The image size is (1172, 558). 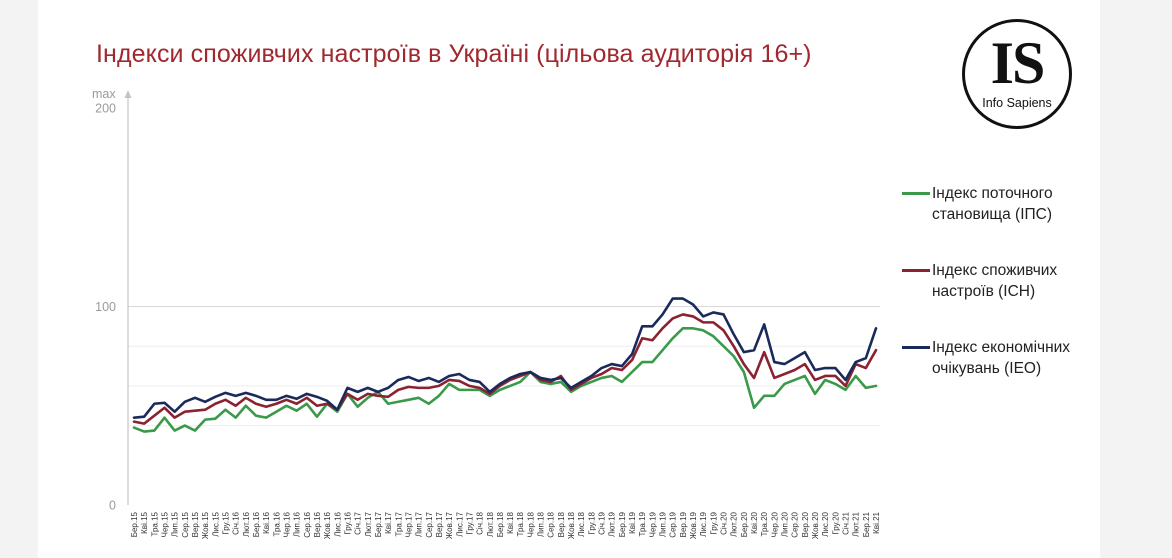 I want to click on x-tick-label: Січ.16, so click(x=236, y=522).